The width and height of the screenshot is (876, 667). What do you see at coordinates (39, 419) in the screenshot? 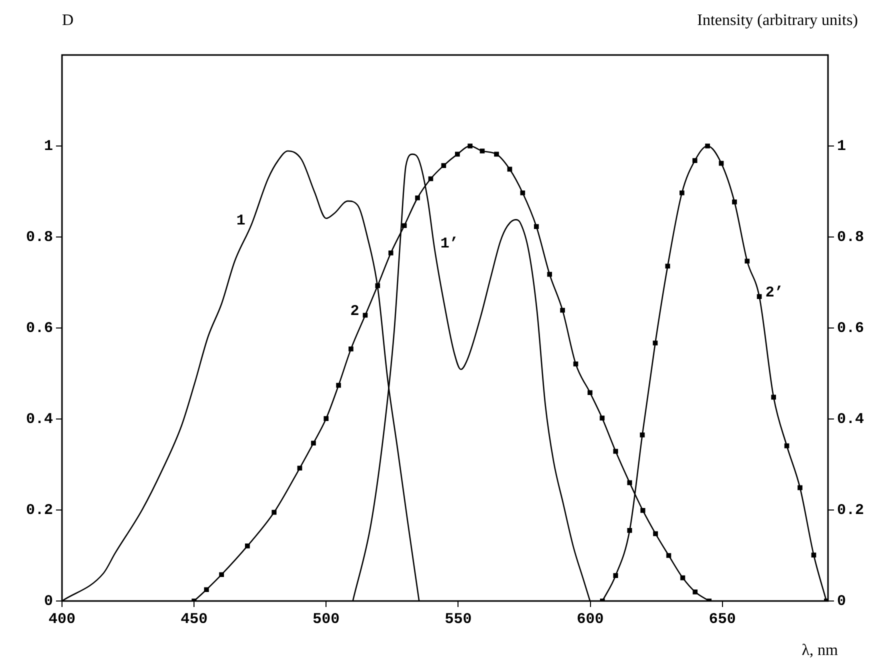
I see `y-tick-label: 0.4` at bounding box center [39, 419].